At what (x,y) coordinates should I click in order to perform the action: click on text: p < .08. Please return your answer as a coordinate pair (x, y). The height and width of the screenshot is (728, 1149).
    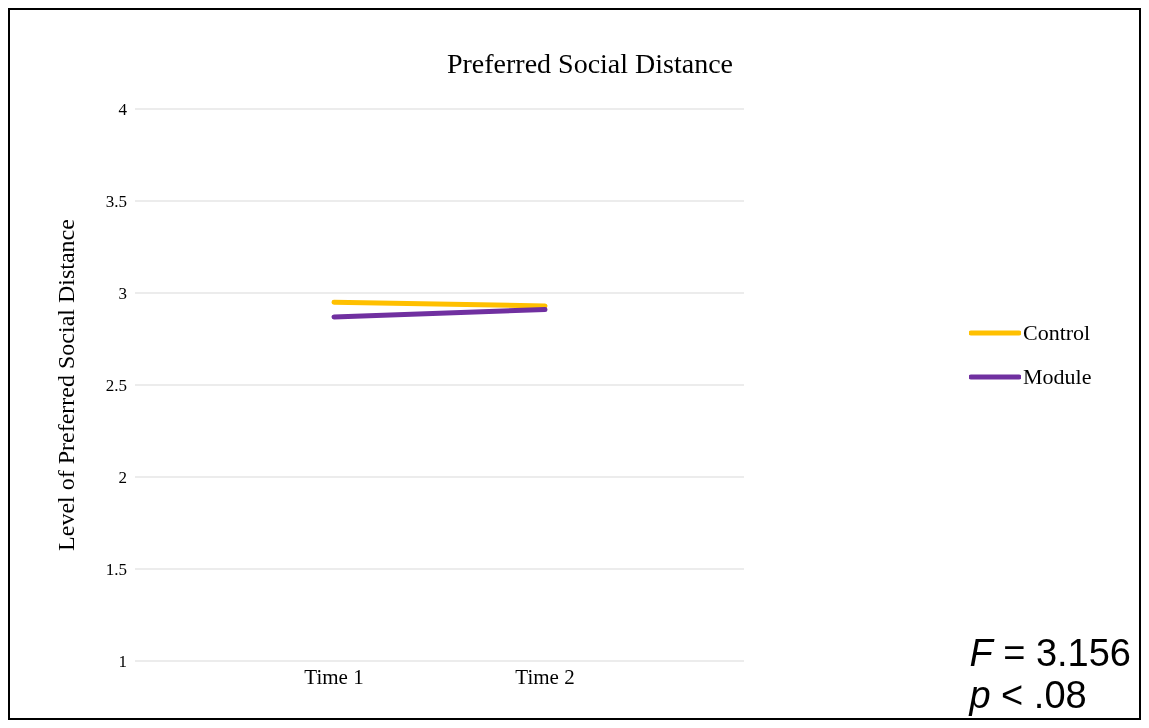
    Looking at the image, I should click on (1028, 695).